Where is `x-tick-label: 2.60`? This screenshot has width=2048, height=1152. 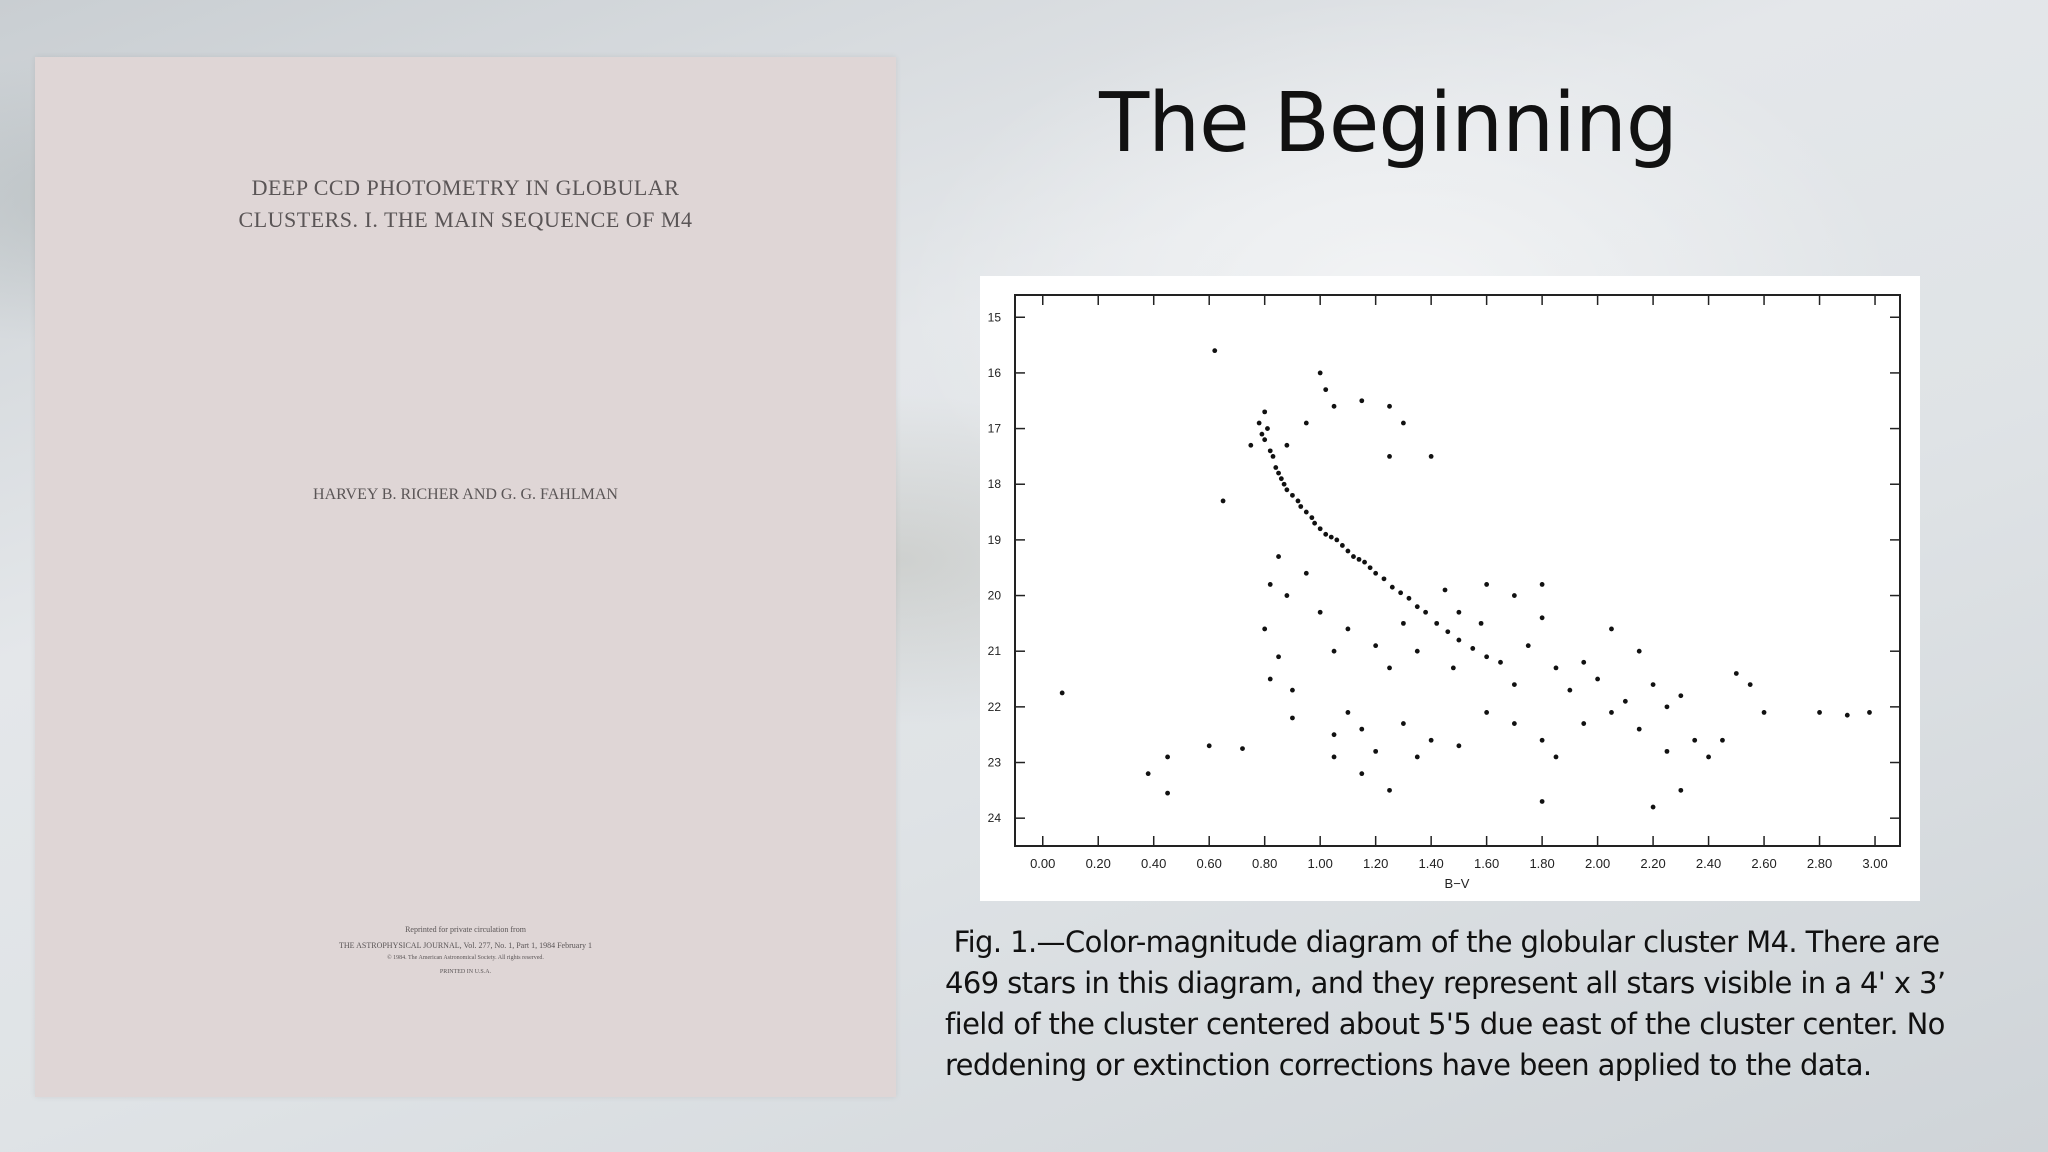
x-tick-label: 2.60 is located at coordinates (1763, 863).